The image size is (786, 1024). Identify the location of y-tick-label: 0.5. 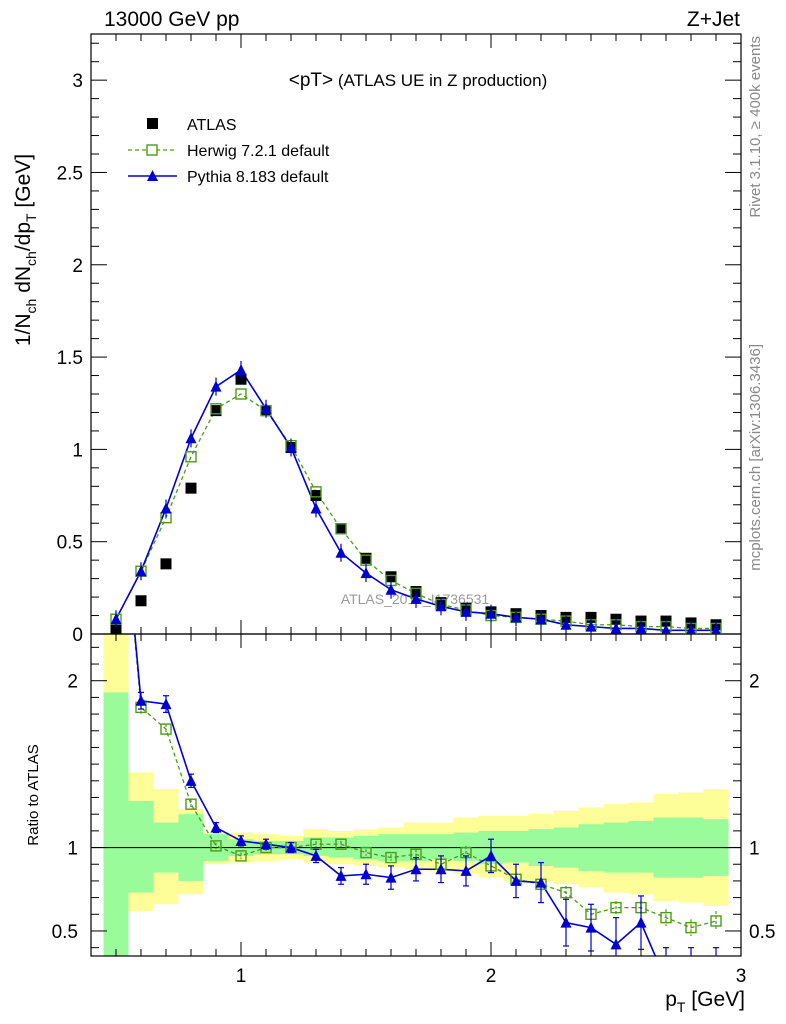
(70, 543).